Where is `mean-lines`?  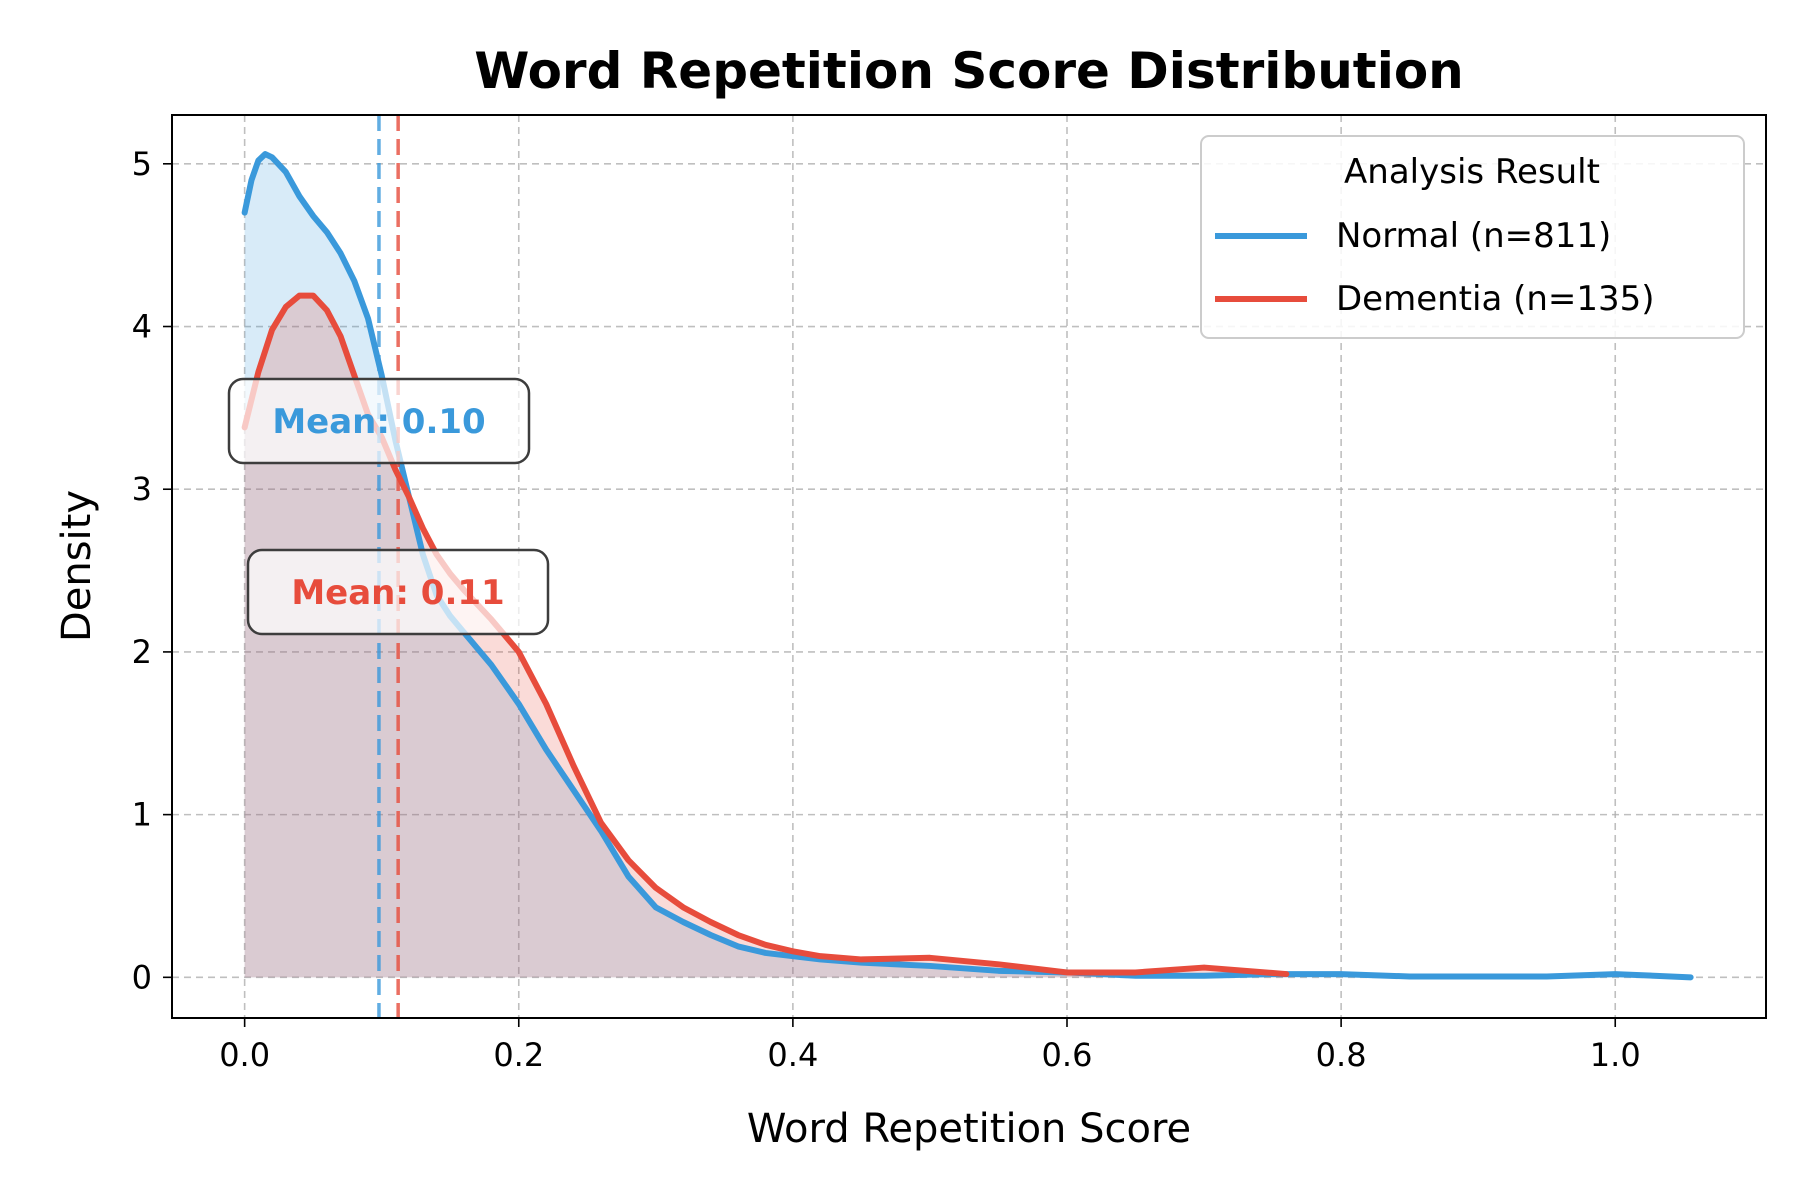
mean-lines is located at coordinates (388, 566).